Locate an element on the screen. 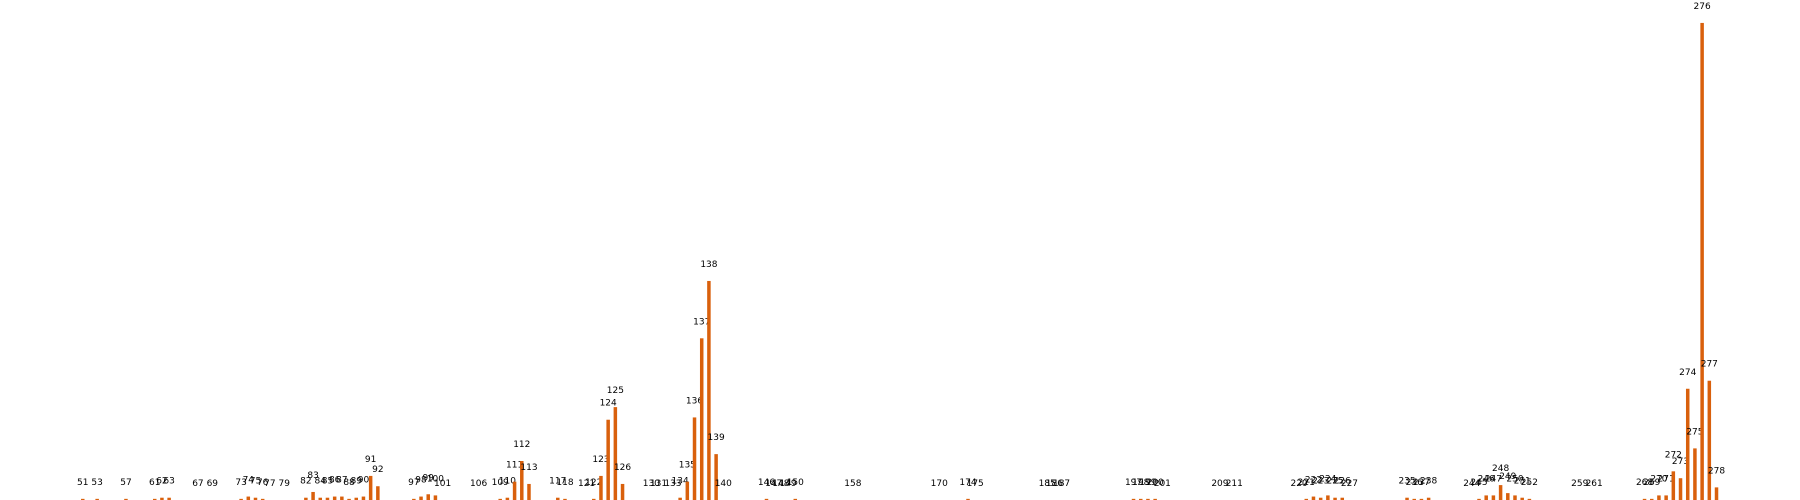 The width and height of the screenshot is (1800, 500). bar-label: 252 is located at coordinates (1529, 483).